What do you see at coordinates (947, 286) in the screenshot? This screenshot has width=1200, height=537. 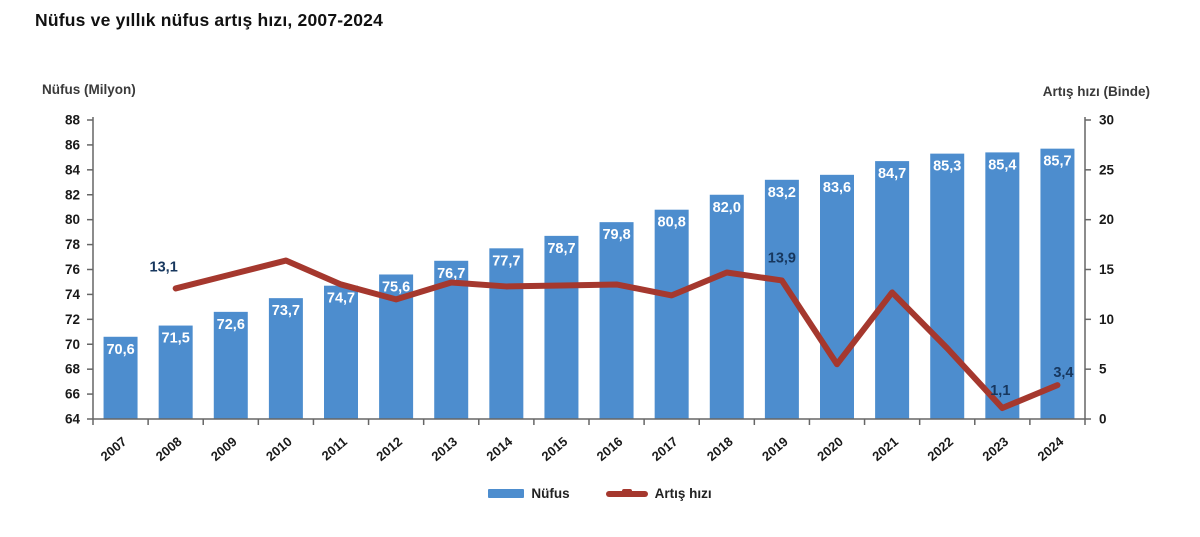 I see `bar-2022` at bounding box center [947, 286].